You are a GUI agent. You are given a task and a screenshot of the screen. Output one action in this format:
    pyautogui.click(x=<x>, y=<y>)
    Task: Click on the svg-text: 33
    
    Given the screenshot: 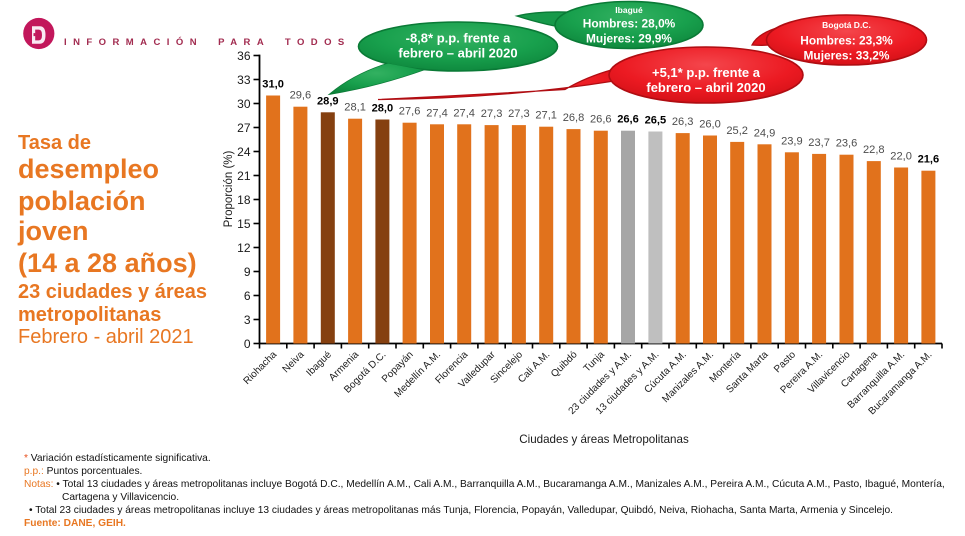 What is the action you would take?
    pyautogui.click(x=244, y=80)
    